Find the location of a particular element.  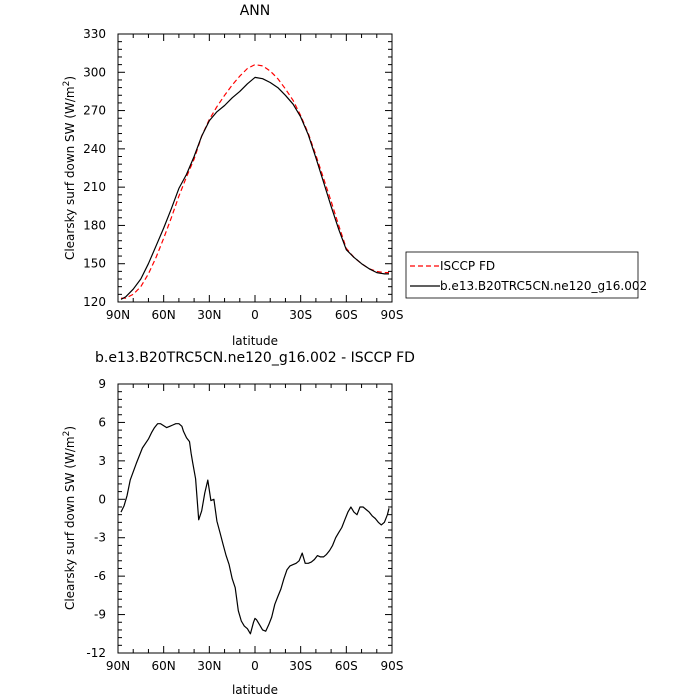

bottom-x-tick-label: 90S is located at coordinates (392, 666).